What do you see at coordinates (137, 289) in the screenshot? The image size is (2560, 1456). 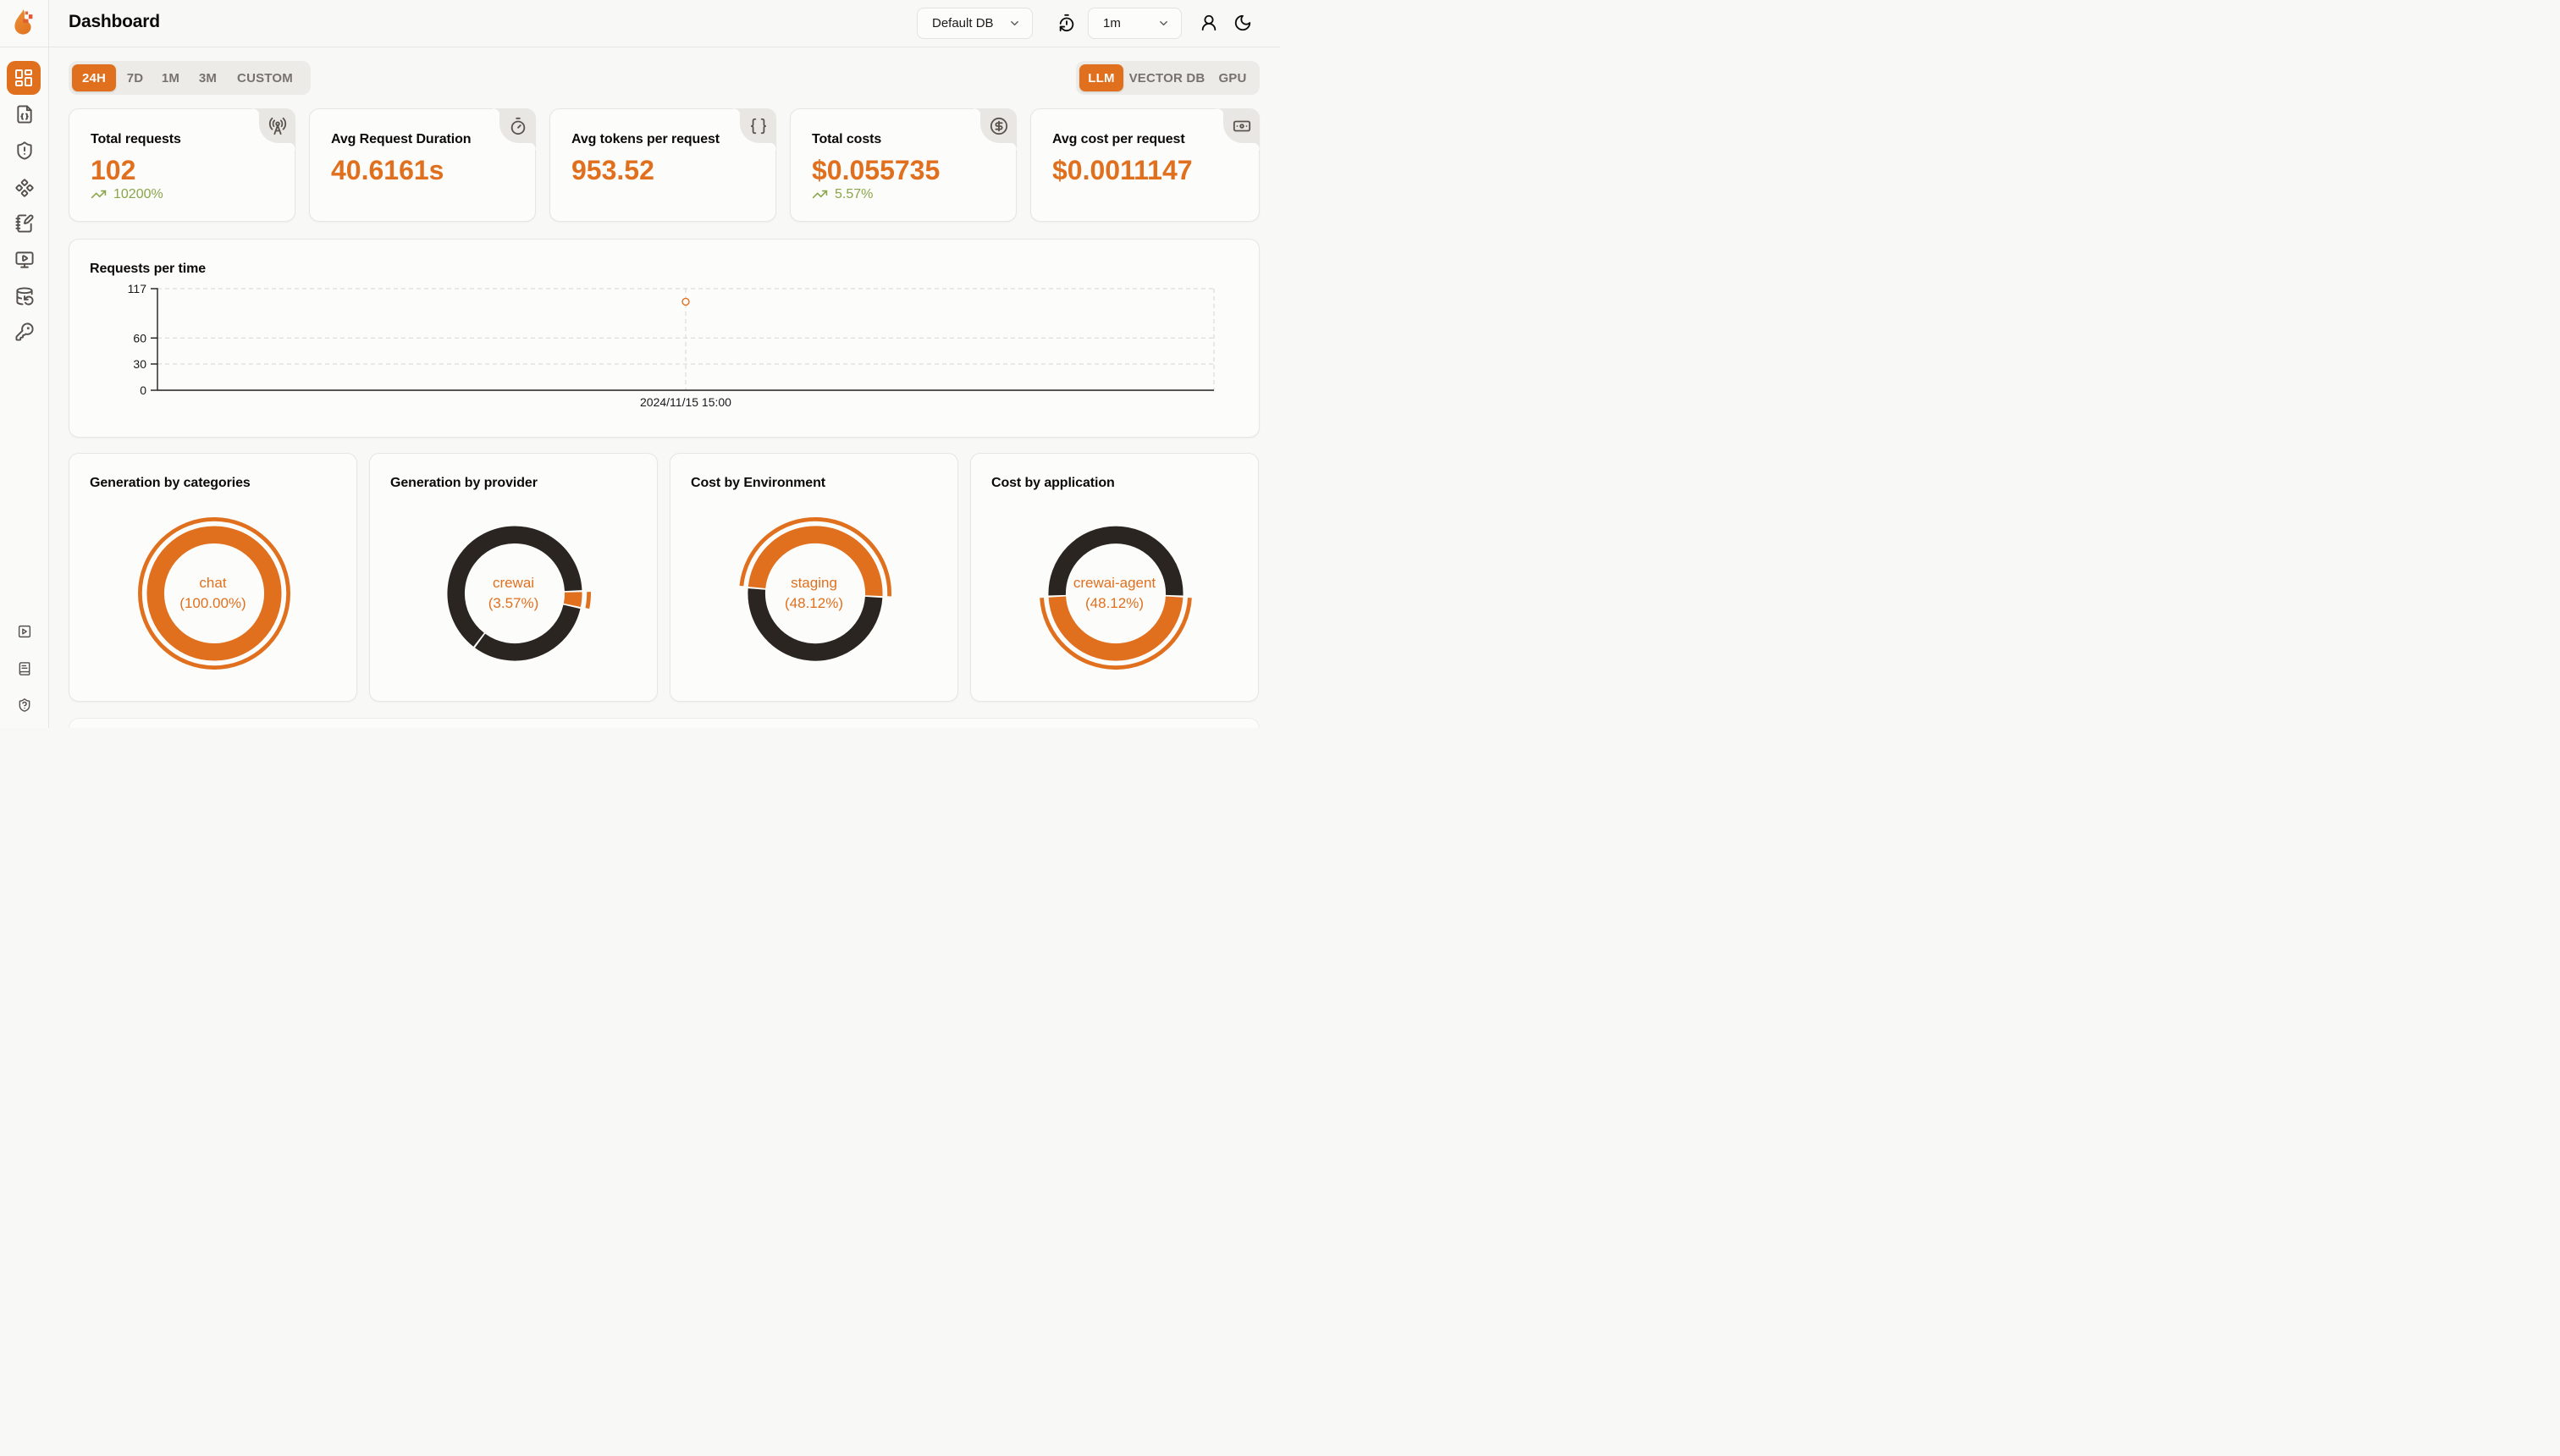 I see `svg-text: 117` at bounding box center [137, 289].